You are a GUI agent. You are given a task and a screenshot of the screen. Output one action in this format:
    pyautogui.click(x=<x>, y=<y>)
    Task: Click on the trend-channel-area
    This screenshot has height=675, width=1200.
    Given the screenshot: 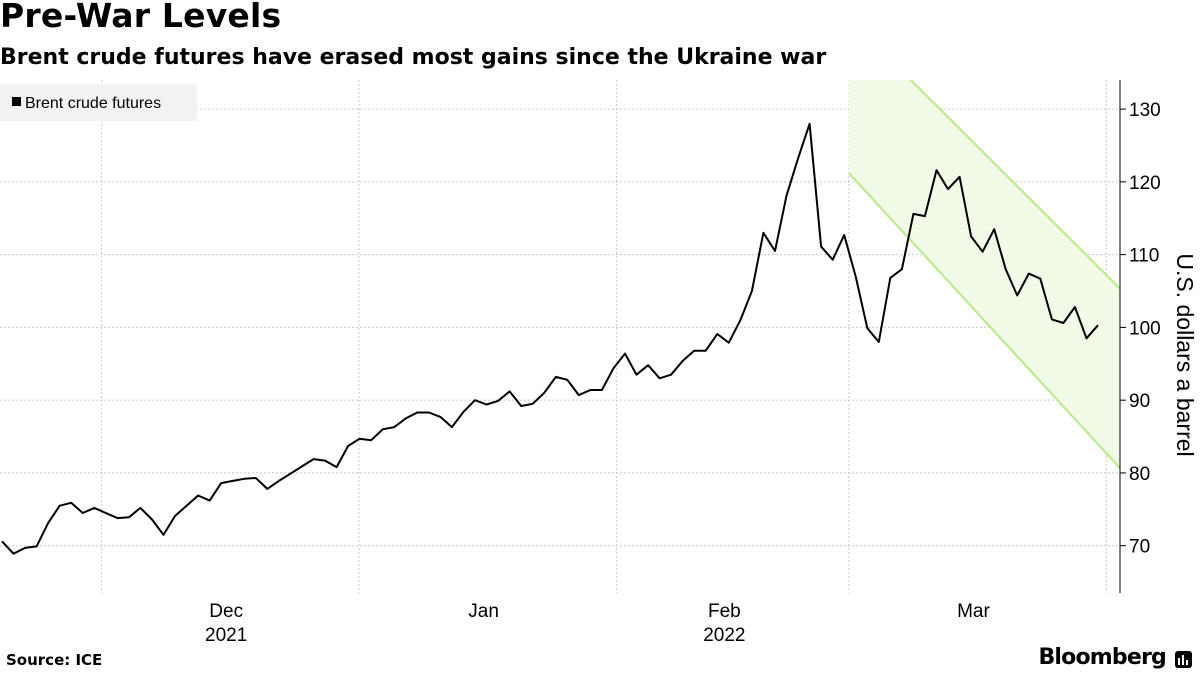 What is the action you would take?
    pyautogui.click(x=984, y=274)
    